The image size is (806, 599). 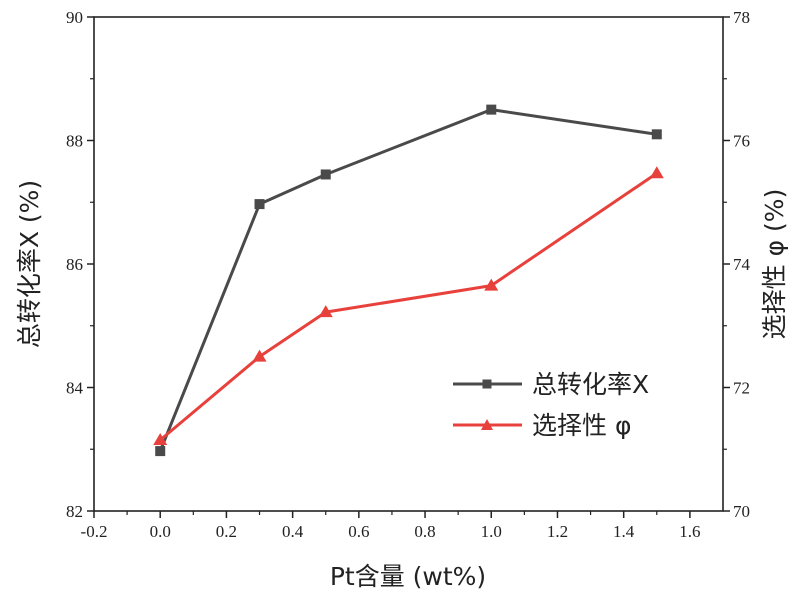 What do you see at coordinates (742, 264) in the screenshot?
I see `y-right-tick-label: 74` at bounding box center [742, 264].